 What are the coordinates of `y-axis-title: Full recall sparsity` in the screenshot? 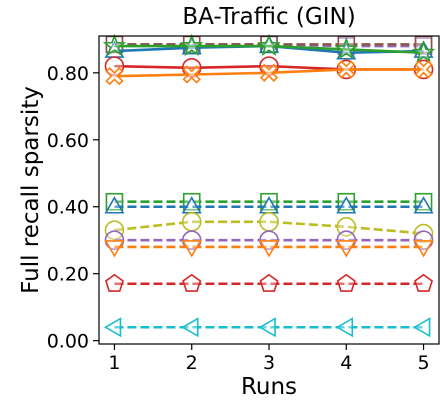 It's located at (31, 190).